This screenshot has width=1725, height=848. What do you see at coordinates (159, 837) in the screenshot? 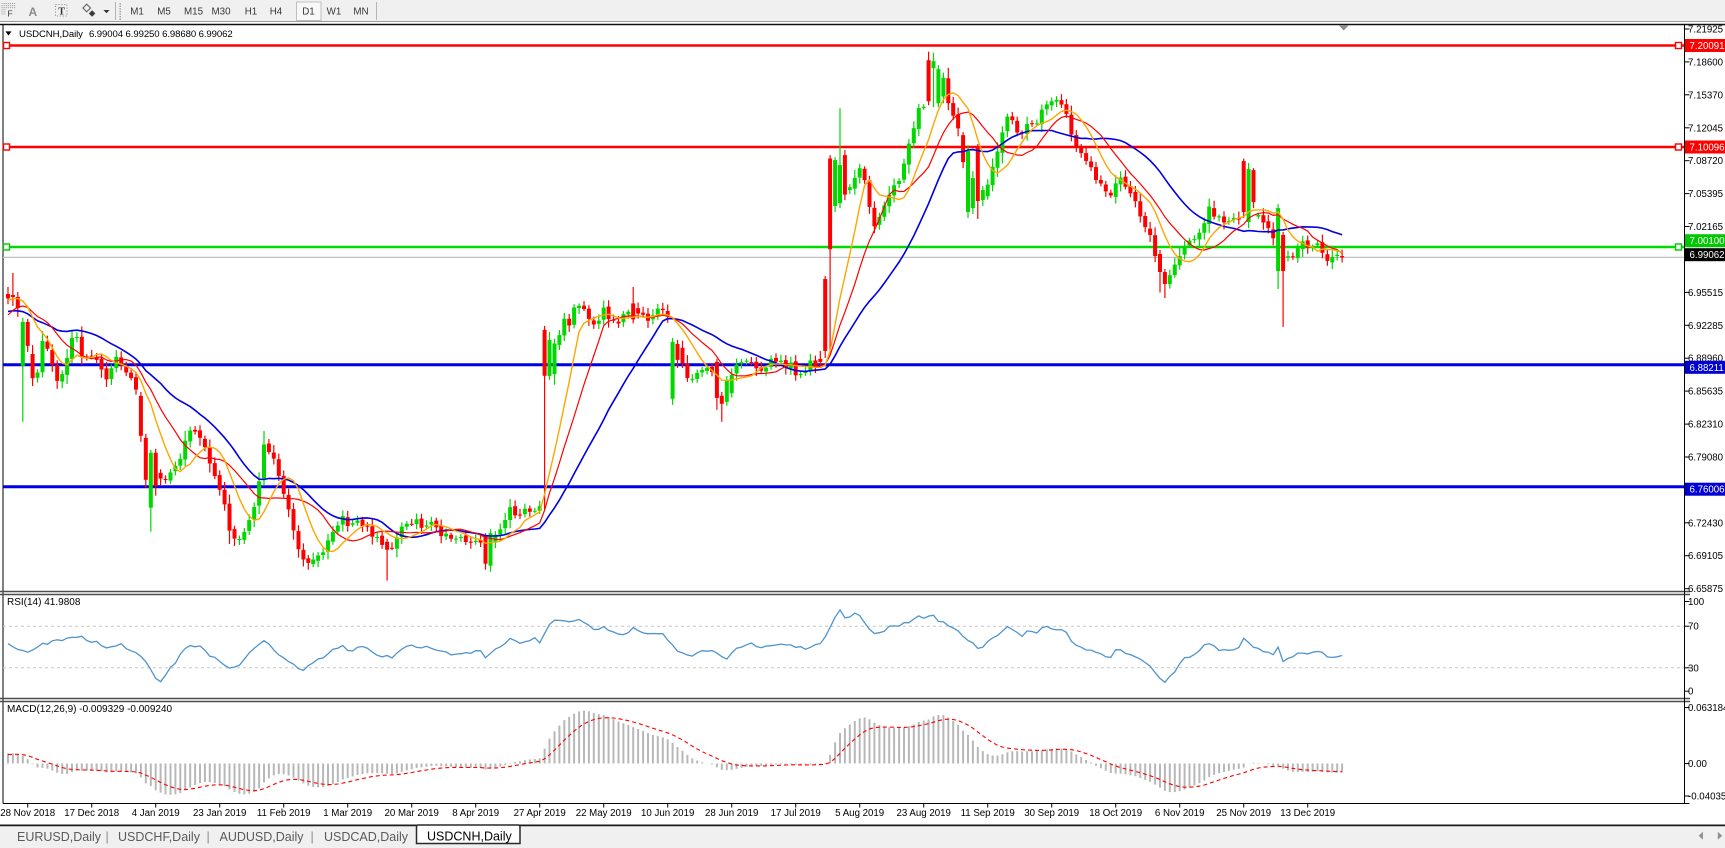
I see `svg-text: USDCHF,Daily` at bounding box center [159, 837].